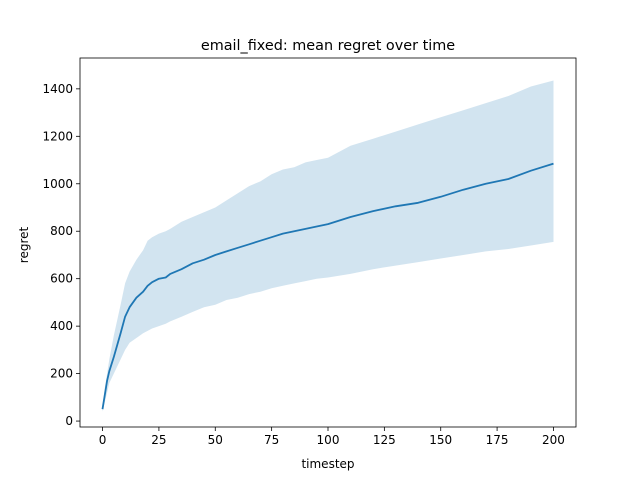 This screenshot has width=640, height=480. What do you see at coordinates (553, 440) in the screenshot?
I see `x-tick-label: 200` at bounding box center [553, 440].